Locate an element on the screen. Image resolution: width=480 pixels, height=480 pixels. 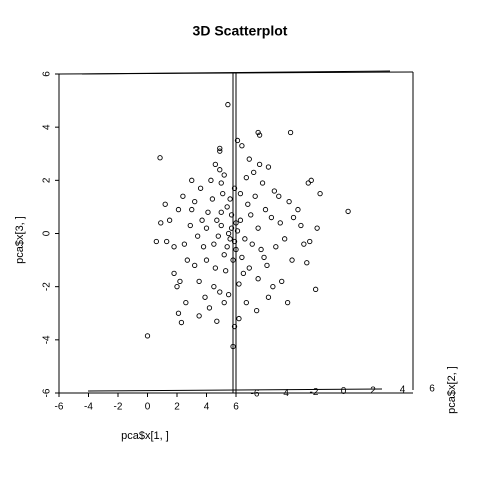
y-tick-label: 2 is located at coordinates (47, 180).